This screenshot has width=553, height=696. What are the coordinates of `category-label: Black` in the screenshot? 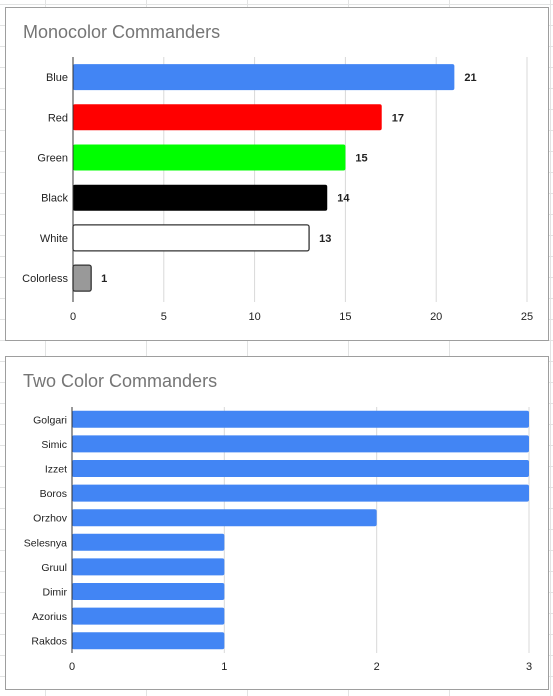 It's located at (54, 199).